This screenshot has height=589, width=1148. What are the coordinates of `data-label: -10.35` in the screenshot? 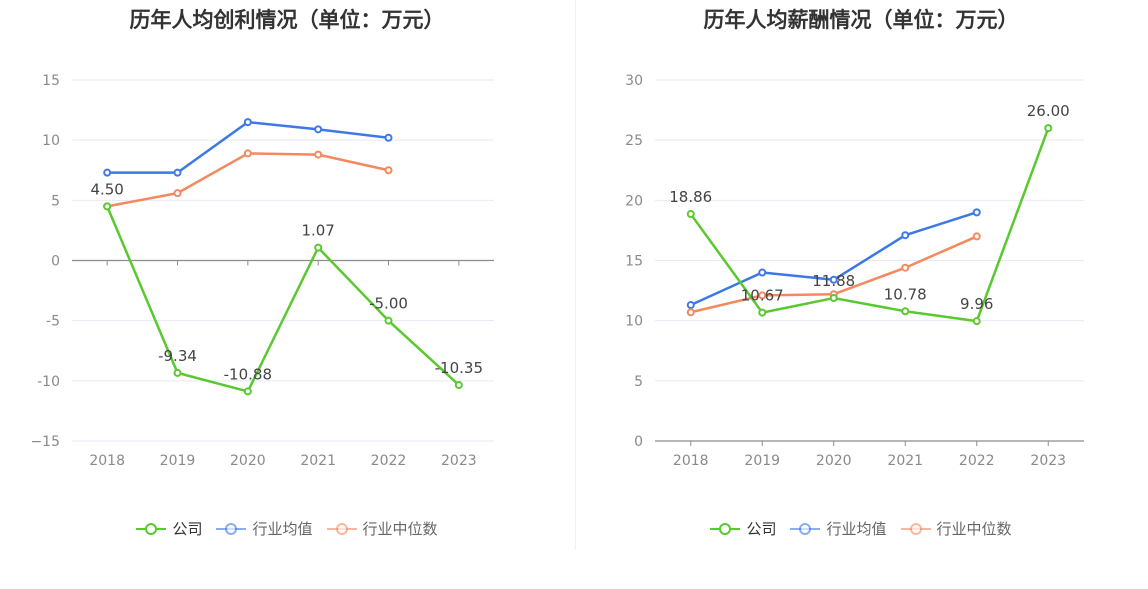 It's located at (459, 368).